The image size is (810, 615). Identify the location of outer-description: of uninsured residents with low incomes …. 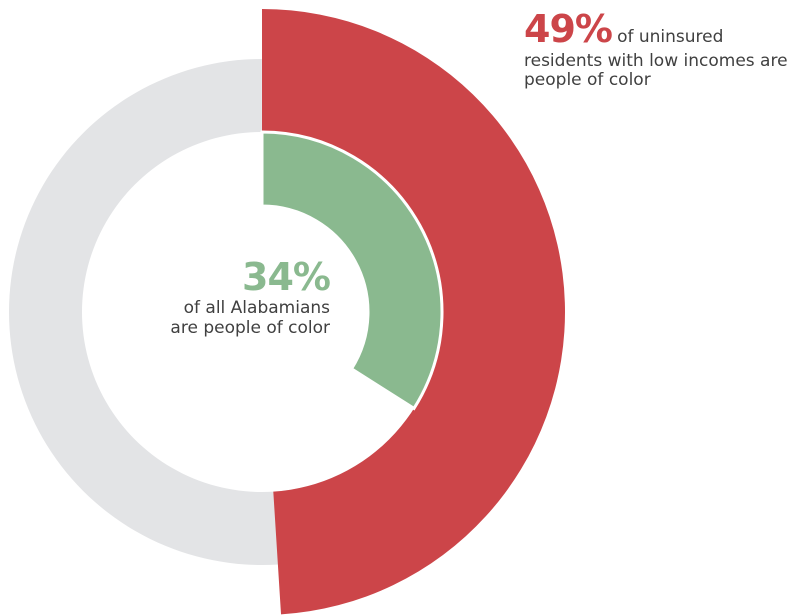
(656, 59).